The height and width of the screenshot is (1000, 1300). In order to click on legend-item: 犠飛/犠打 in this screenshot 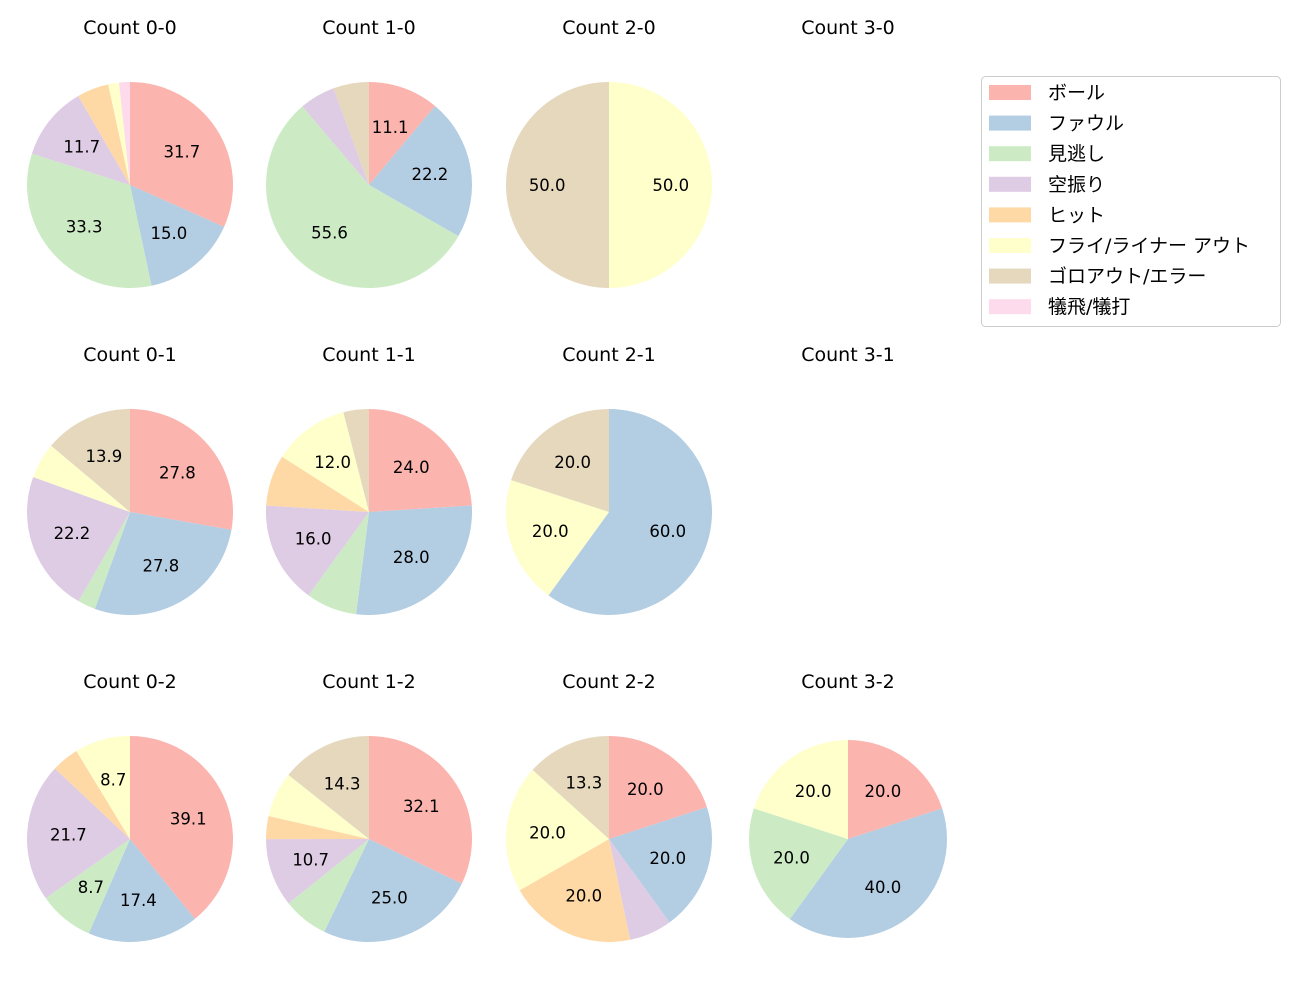, I will do `click(1059, 307)`.